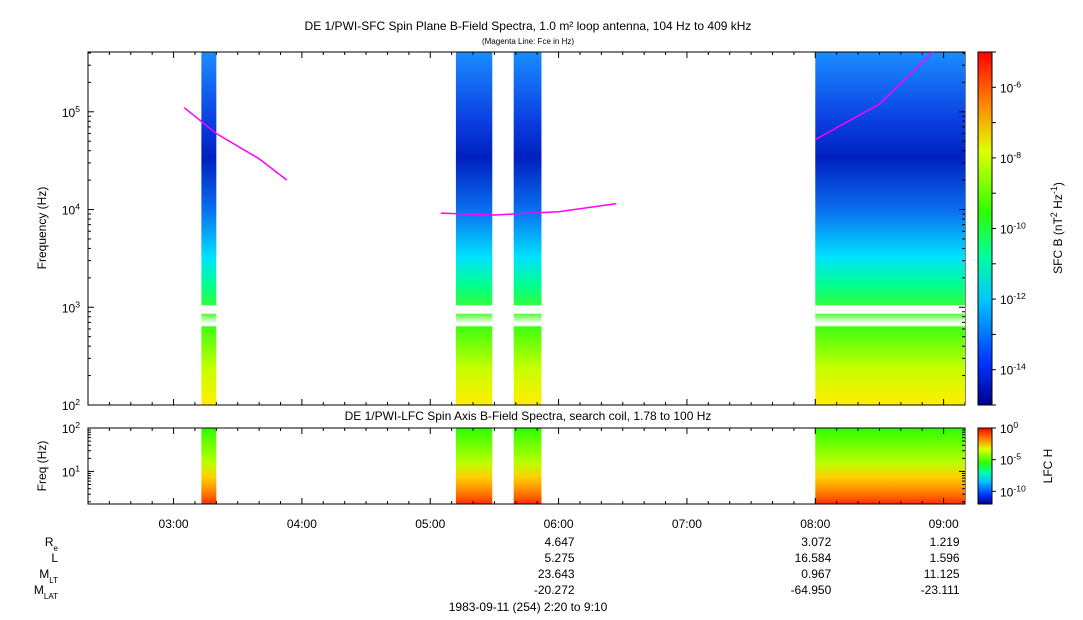  Describe the element at coordinates (816, 574) in the screenshot. I see `ephemeris-value: 0.967` at that location.